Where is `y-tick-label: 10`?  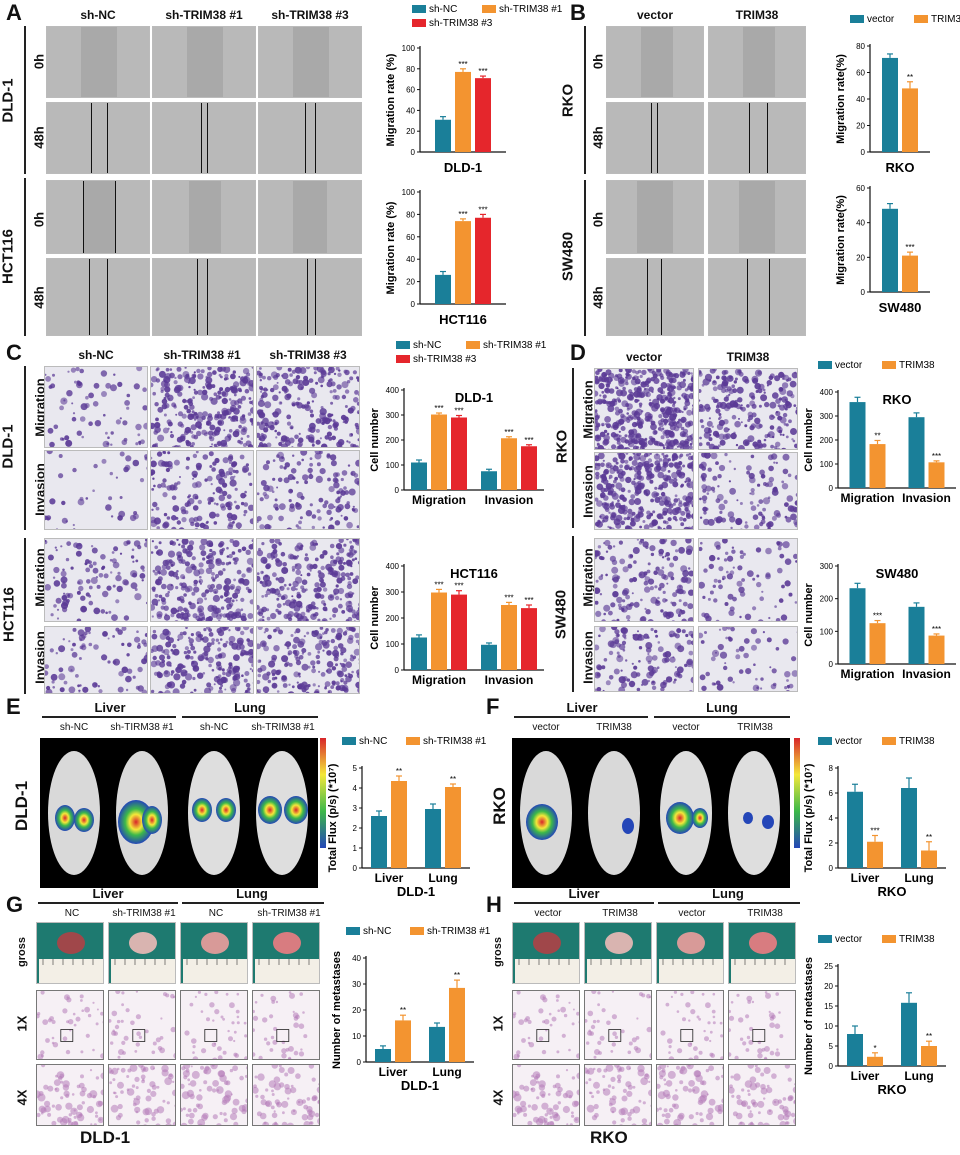 y-tick-label: 10 is located at coordinates (828, 1026).